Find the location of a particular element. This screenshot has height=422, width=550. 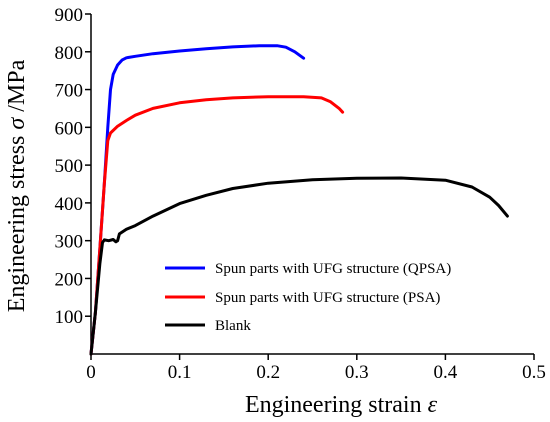

y-tick-label: 100 is located at coordinates (69, 317).